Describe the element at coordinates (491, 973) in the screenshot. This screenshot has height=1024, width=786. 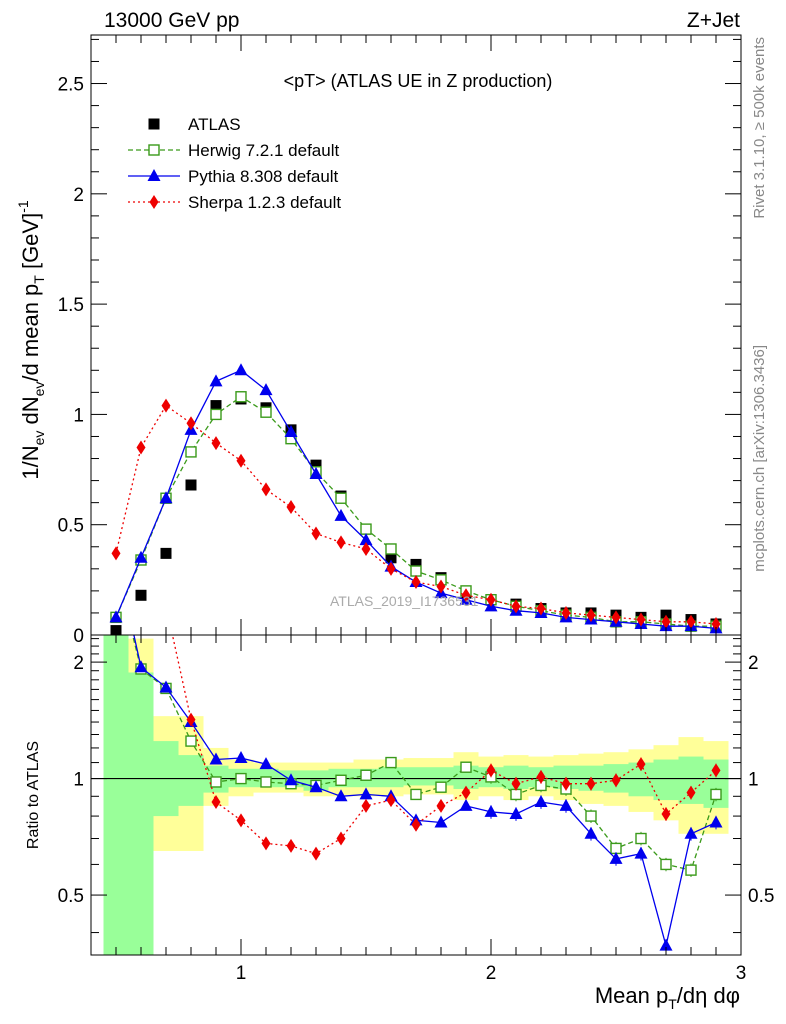
I see `x-tick-label: 2` at that location.